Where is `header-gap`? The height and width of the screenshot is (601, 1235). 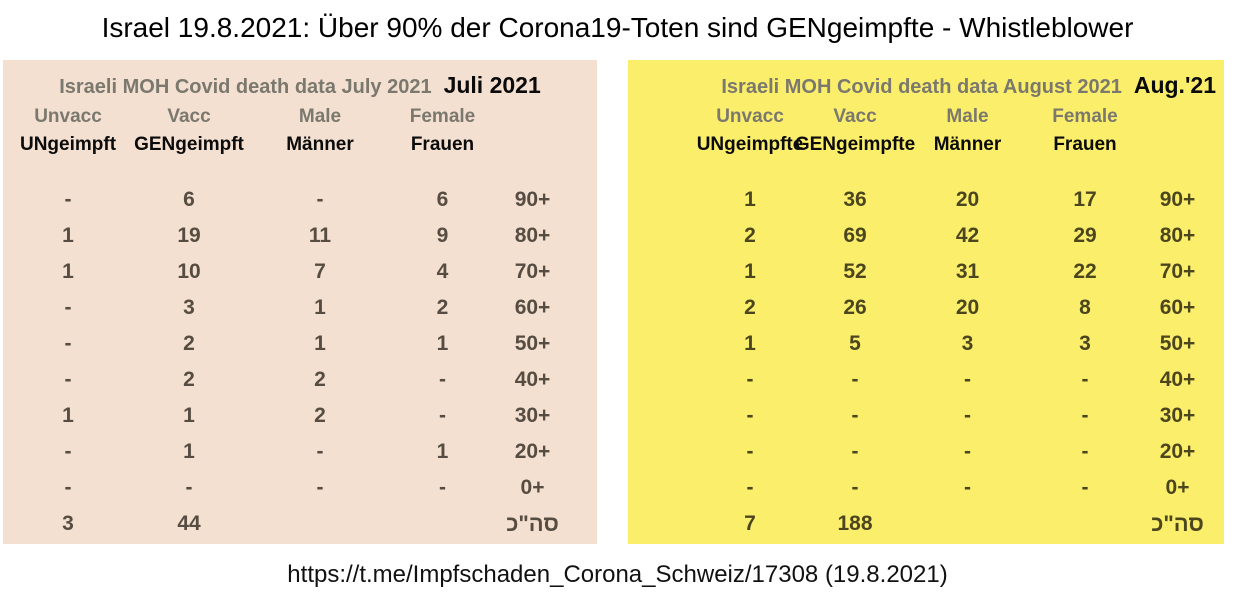 header-gap is located at coordinates (926, 171).